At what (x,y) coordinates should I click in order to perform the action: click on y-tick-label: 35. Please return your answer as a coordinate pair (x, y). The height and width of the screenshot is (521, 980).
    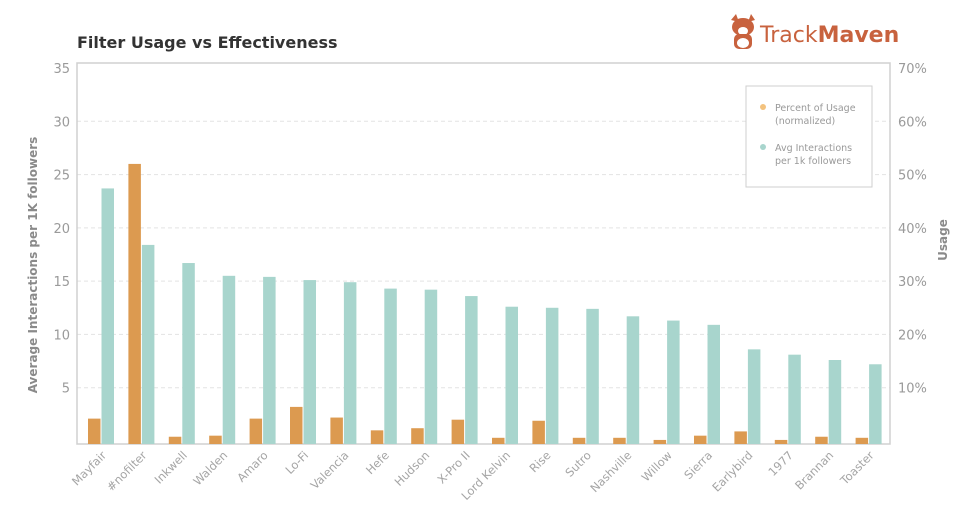
    Looking at the image, I should click on (61, 69).